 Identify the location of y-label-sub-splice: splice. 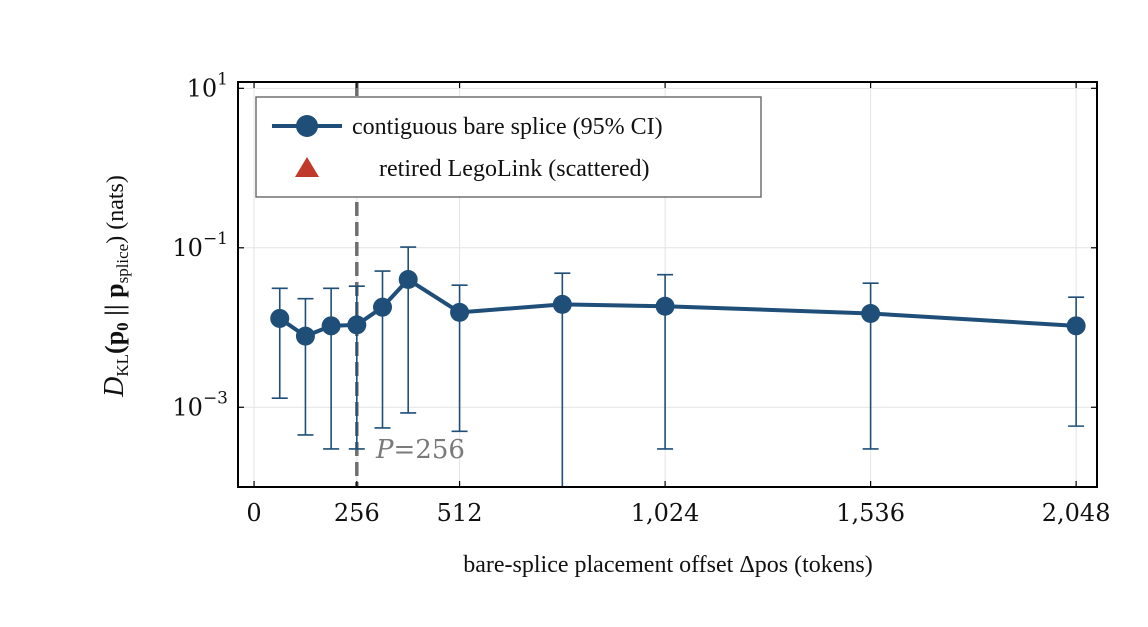
(122, 264).